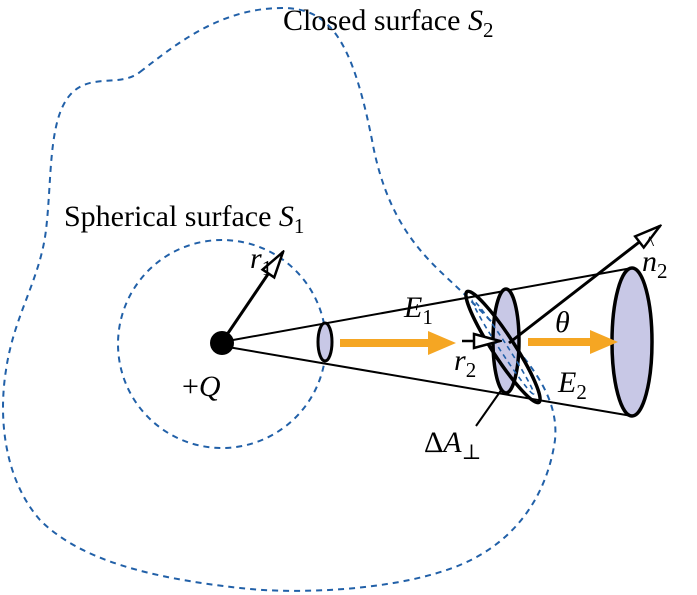 This screenshot has height=595, width=697. I want to click on r2-var: r, so click(460, 360).